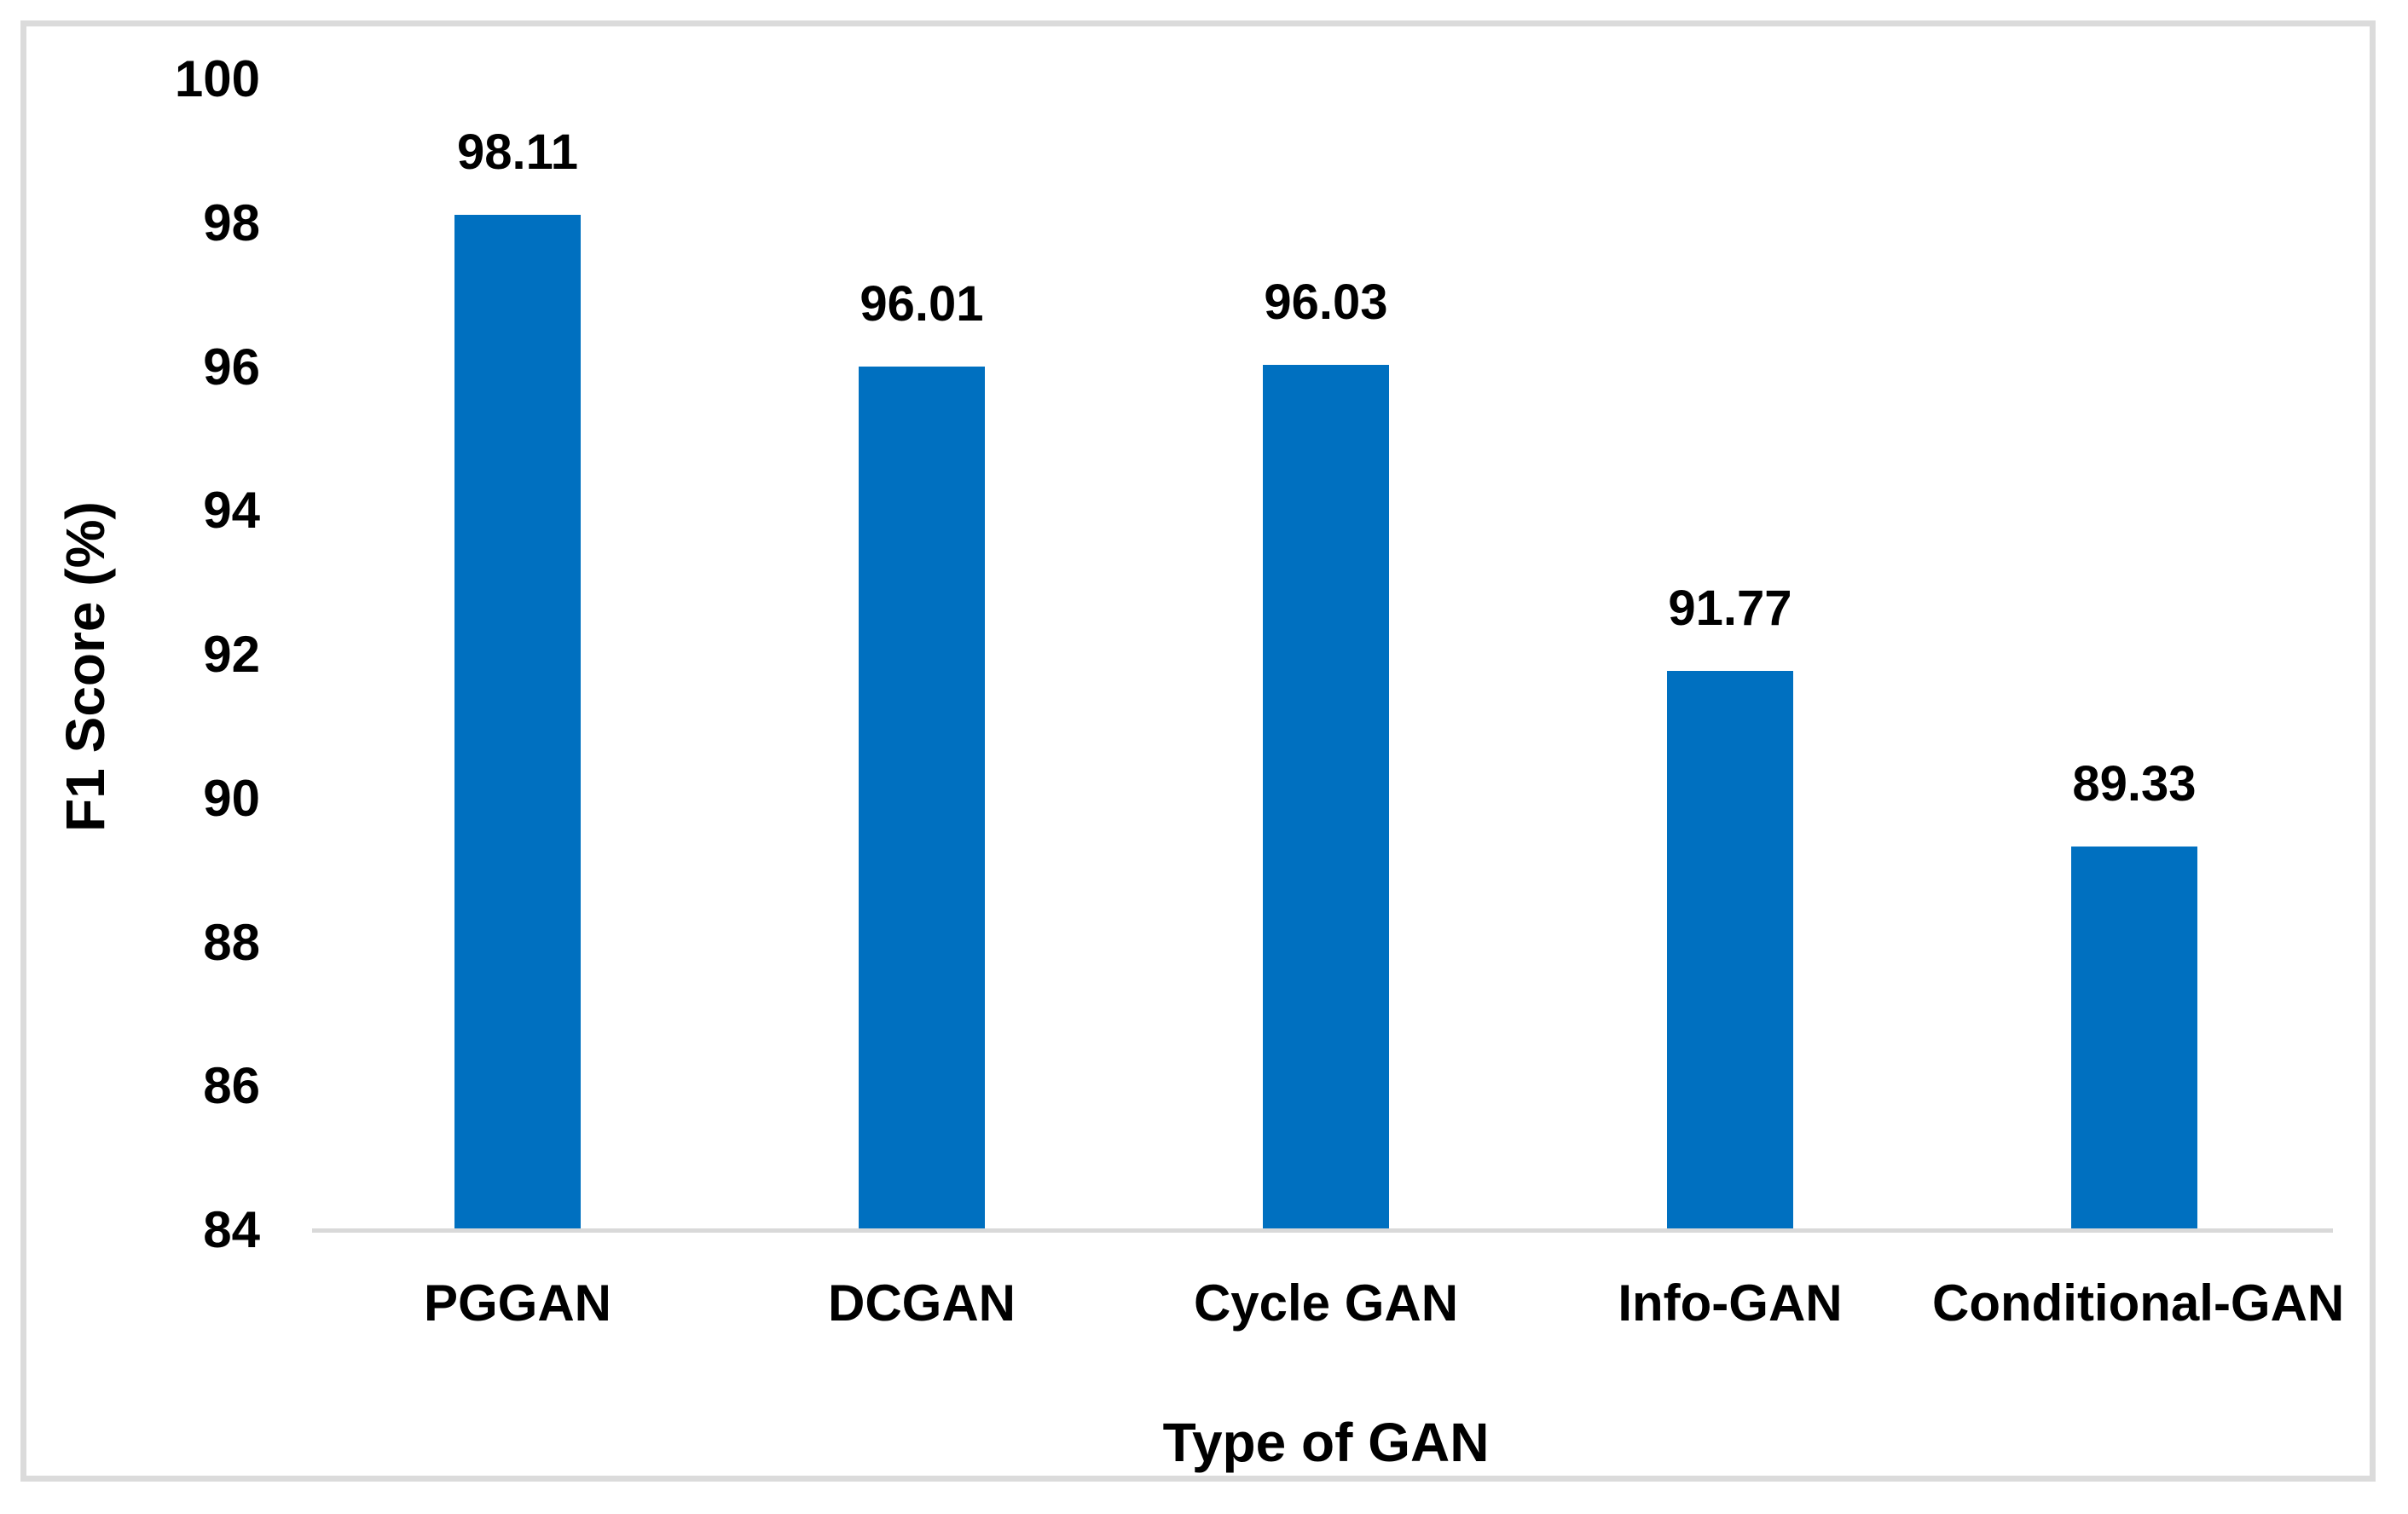  What do you see at coordinates (1326, 302) in the screenshot?
I see `bar-value-label: 96.03` at bounding box center [1326, 302].